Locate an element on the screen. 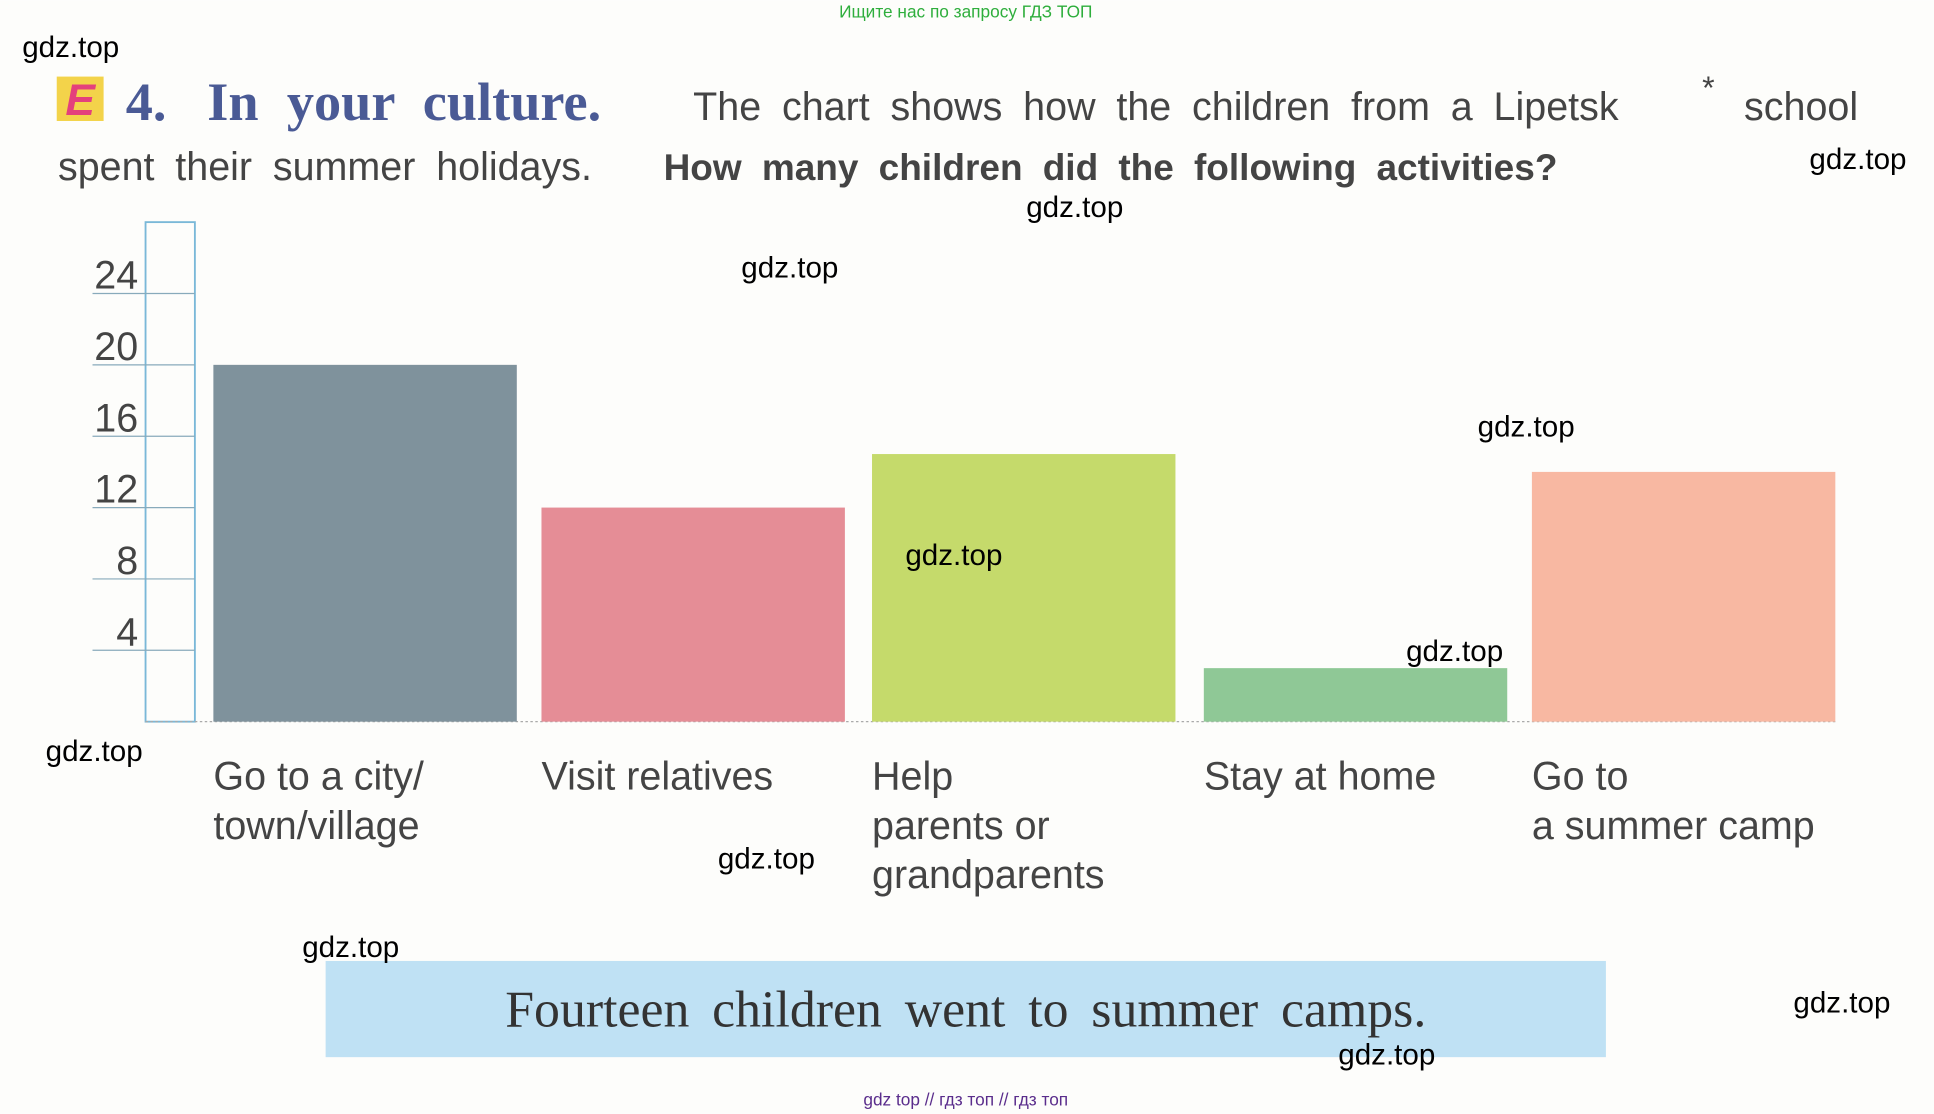 This screenshot has height=1114, width=1934. badge-box is located at coordinates (80, 98).